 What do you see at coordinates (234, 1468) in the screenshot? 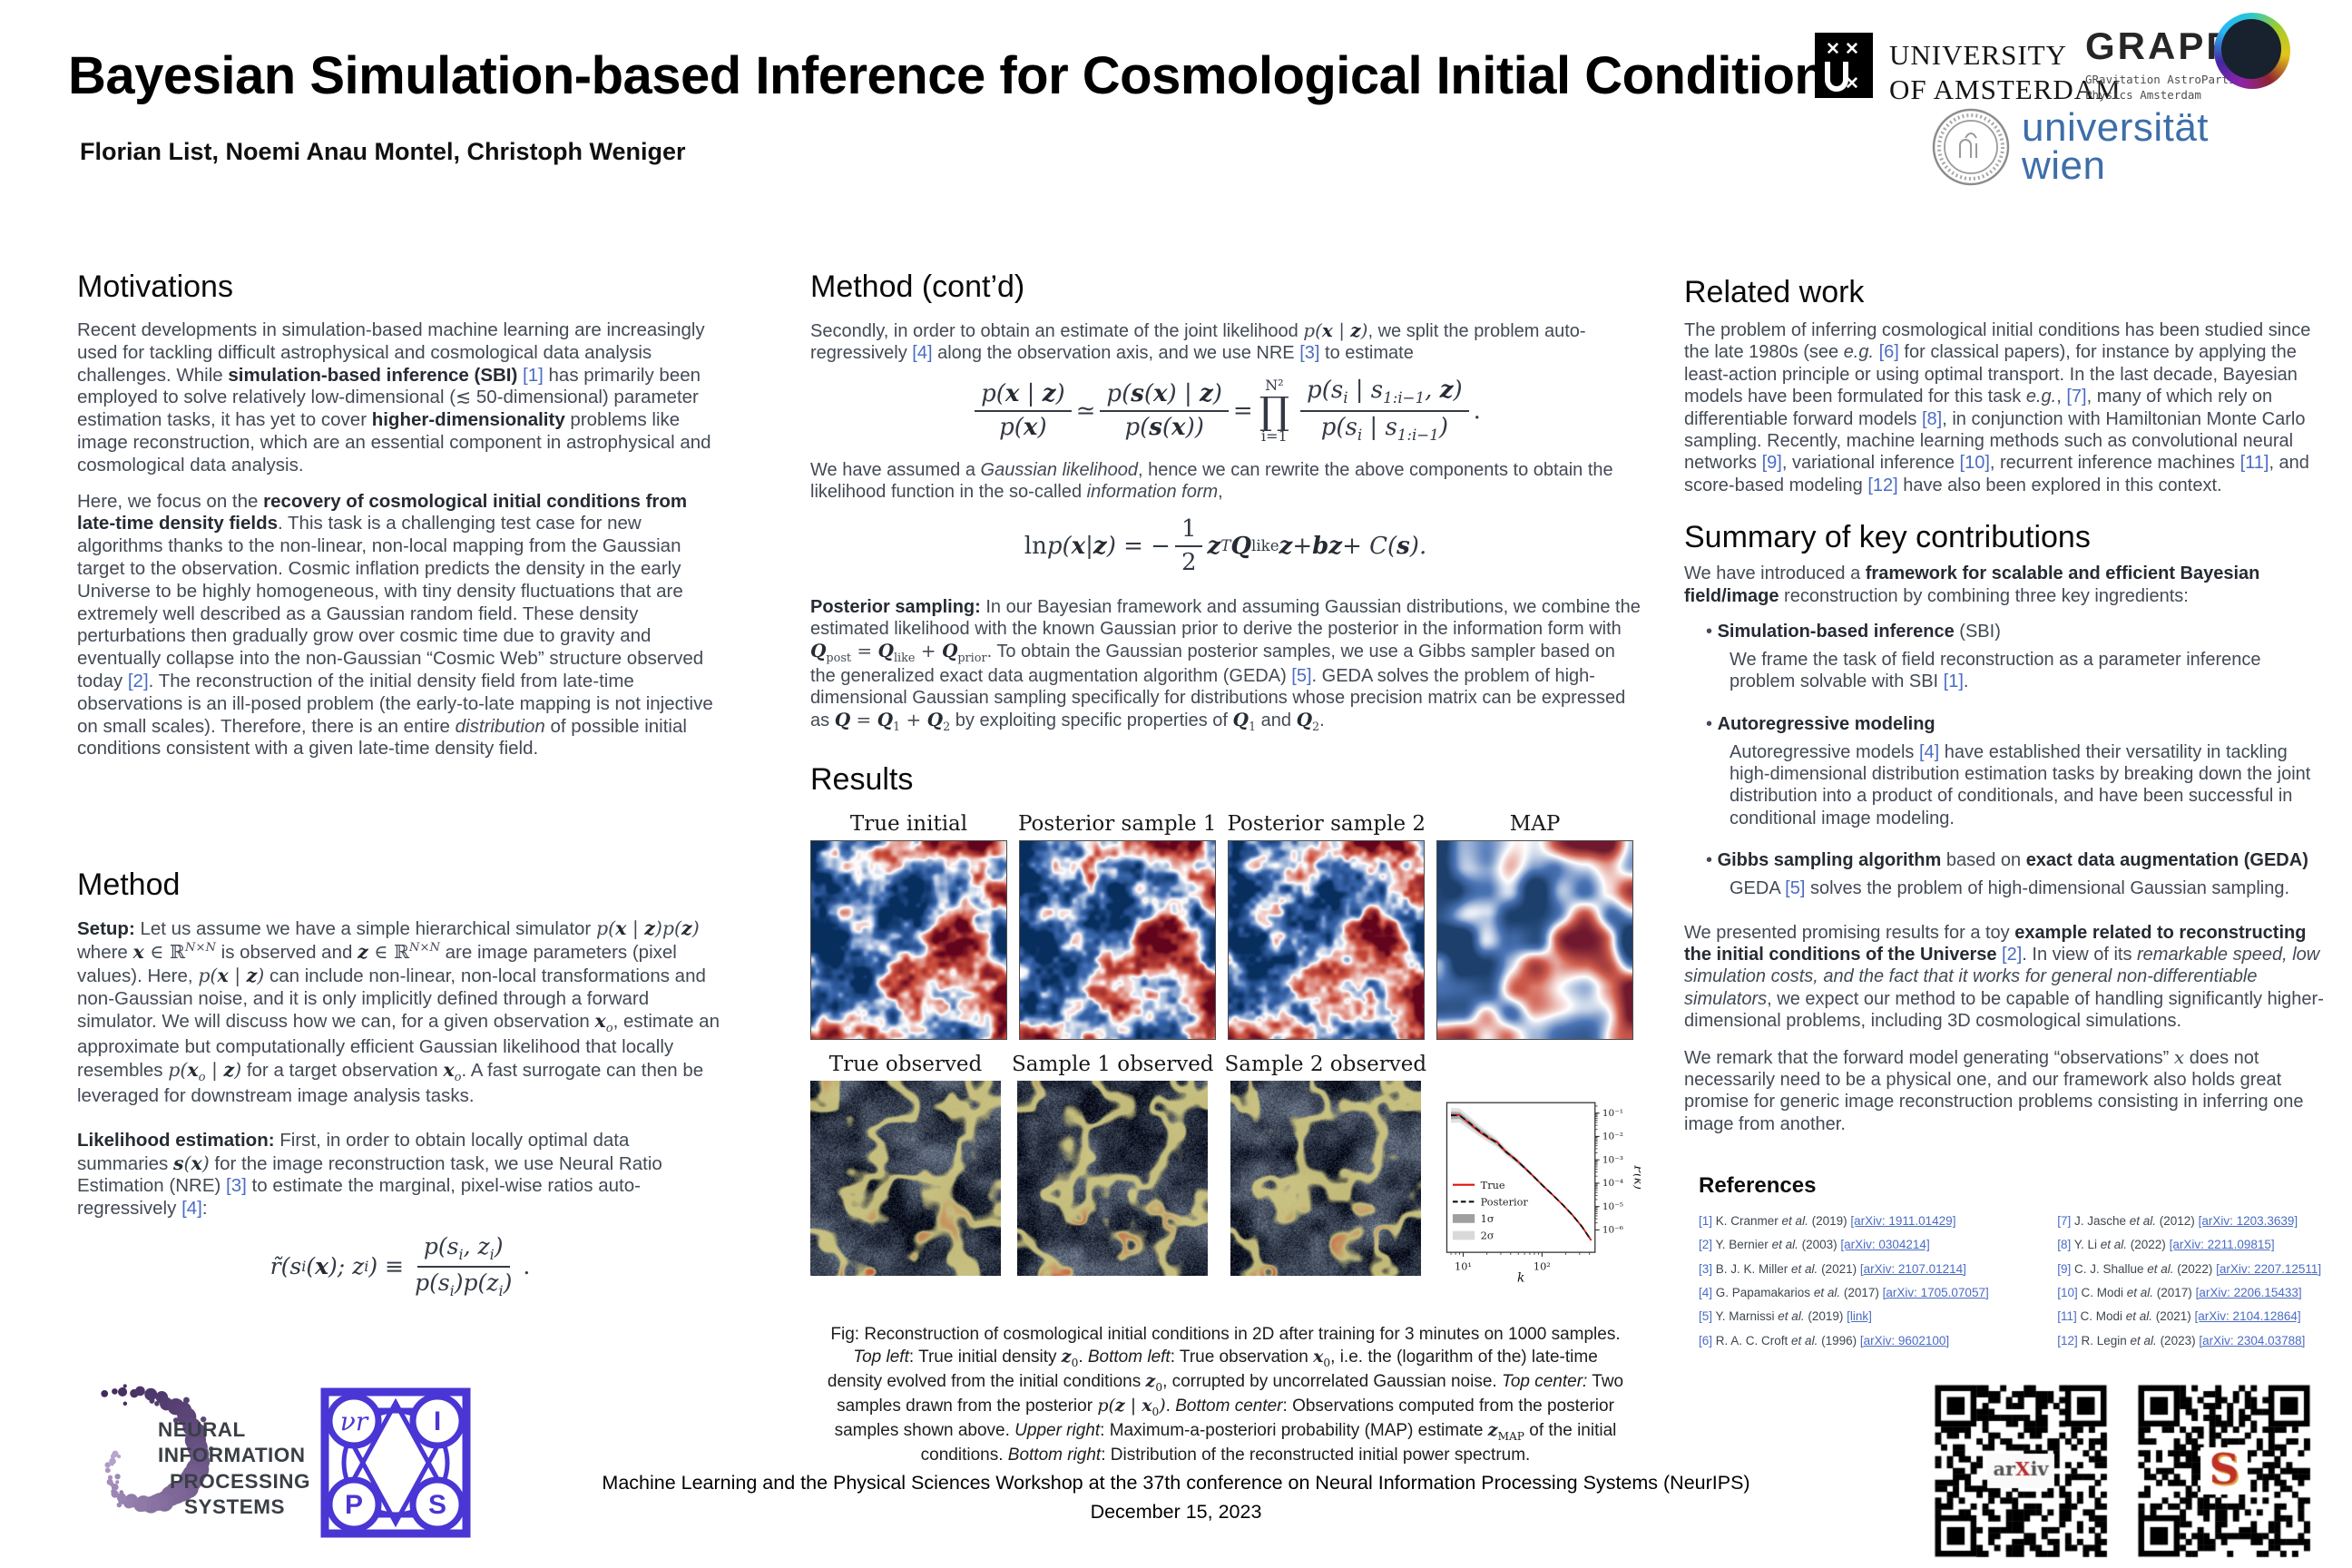
I see `neurips-logo-text: NEURAL INFORMATION PROCESSING SYSTEMS` at bounding box center [234, 1468].